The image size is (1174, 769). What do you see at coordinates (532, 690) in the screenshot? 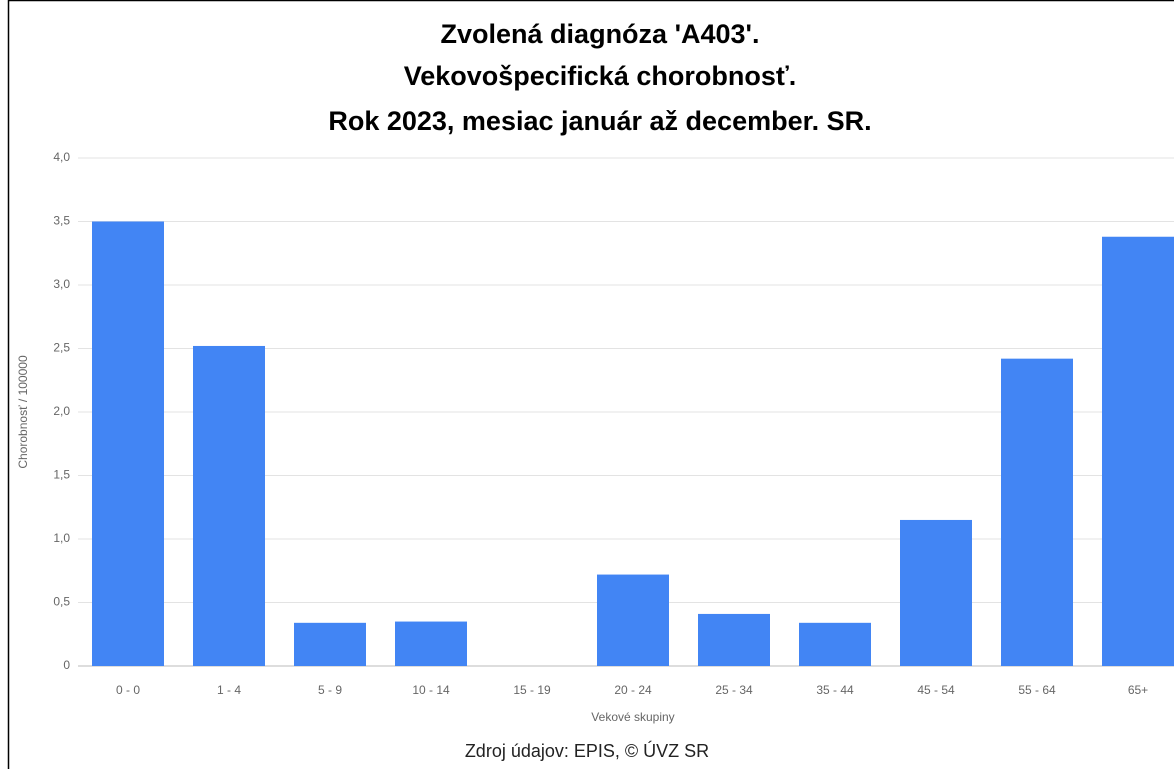
I see `x-tick-label: 15 - 19` at bounding box center [532, 690].